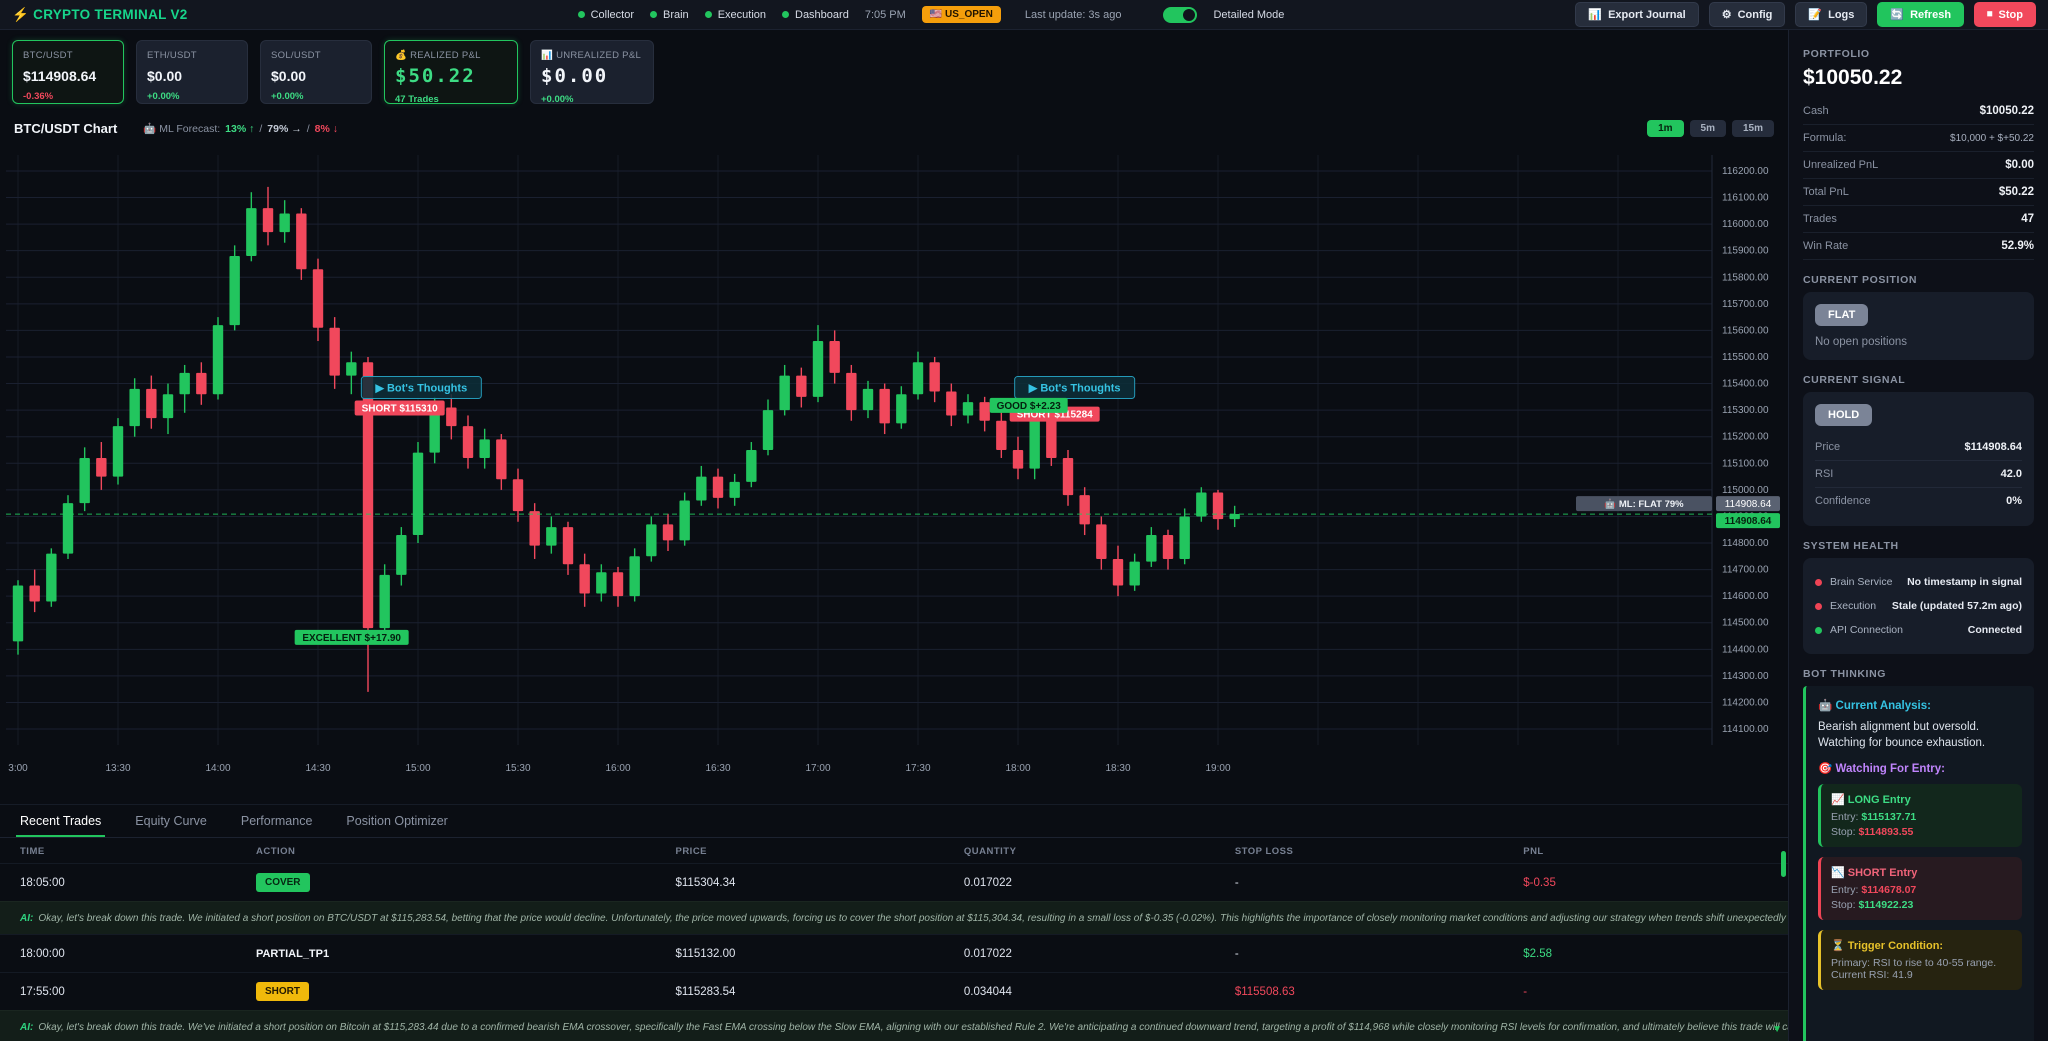 Image resolution: width=2048 pixels, height=1041 pixels. I want to click on tab-equity-curve: Equity Curve, so click(171, 821).